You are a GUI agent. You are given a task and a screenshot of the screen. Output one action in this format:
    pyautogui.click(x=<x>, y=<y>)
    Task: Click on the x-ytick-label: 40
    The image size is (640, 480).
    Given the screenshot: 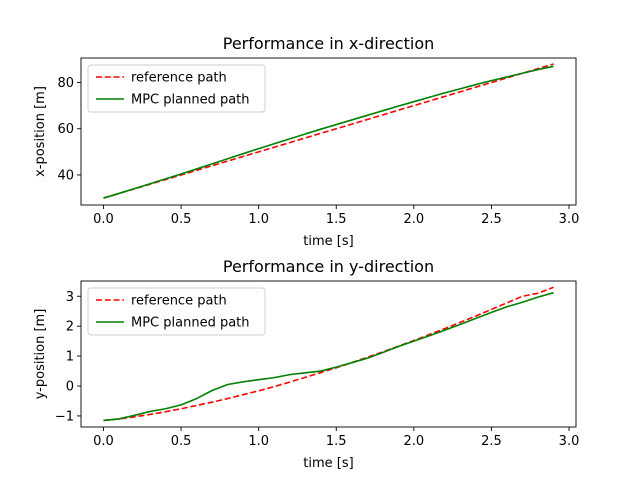 What is the action you would take?
    pyautogui.click(x=65, y=175)
    